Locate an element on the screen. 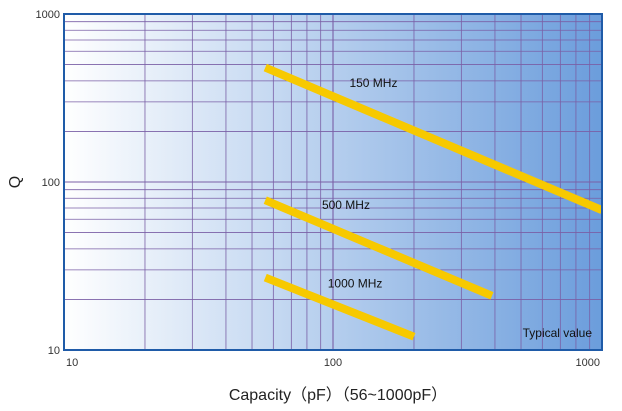 This screenshot has width=622, height=411. series-line-1000-mhz is located at coordinates (339, 307).